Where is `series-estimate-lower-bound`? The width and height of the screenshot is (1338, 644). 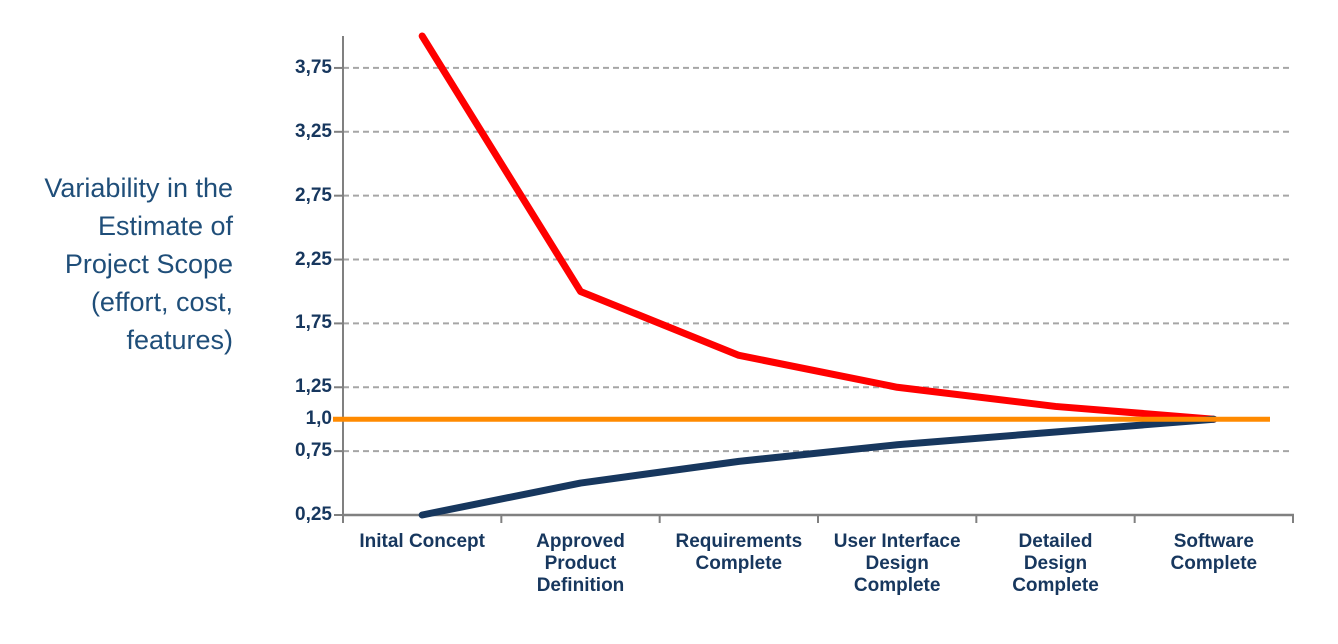
series-estimate-lower-bound is located at coordinates (818, 467).